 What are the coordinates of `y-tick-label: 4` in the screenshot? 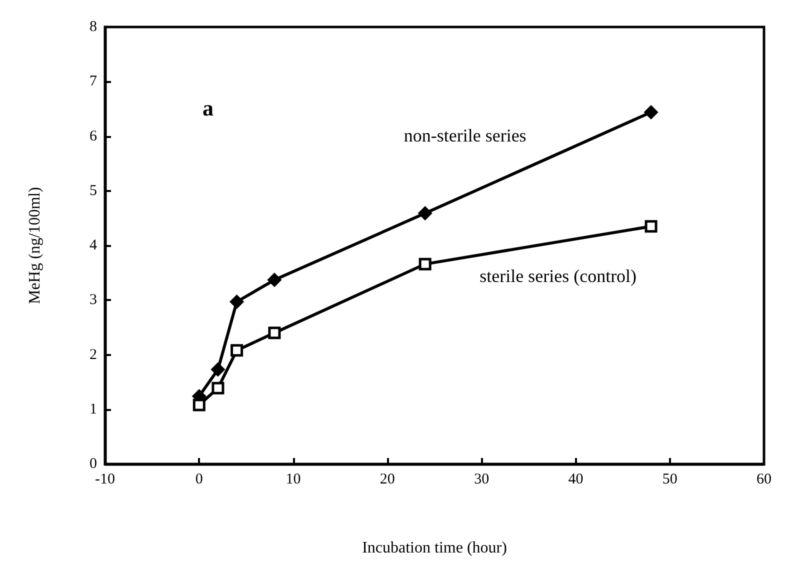 It's located at (94, 246).